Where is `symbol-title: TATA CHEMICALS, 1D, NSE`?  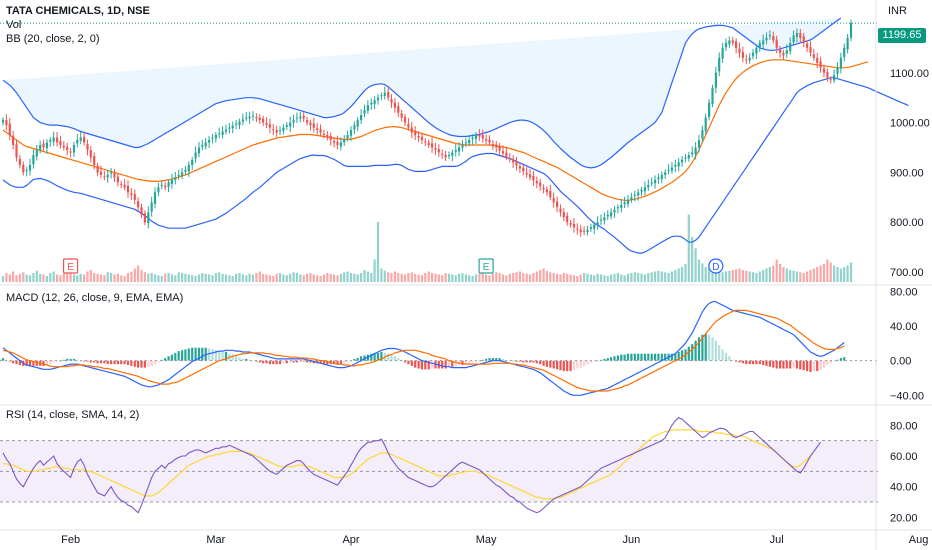 symbol-title: TATA CHEMICALS, 1D, NSE is located at coordinates (78, 11).